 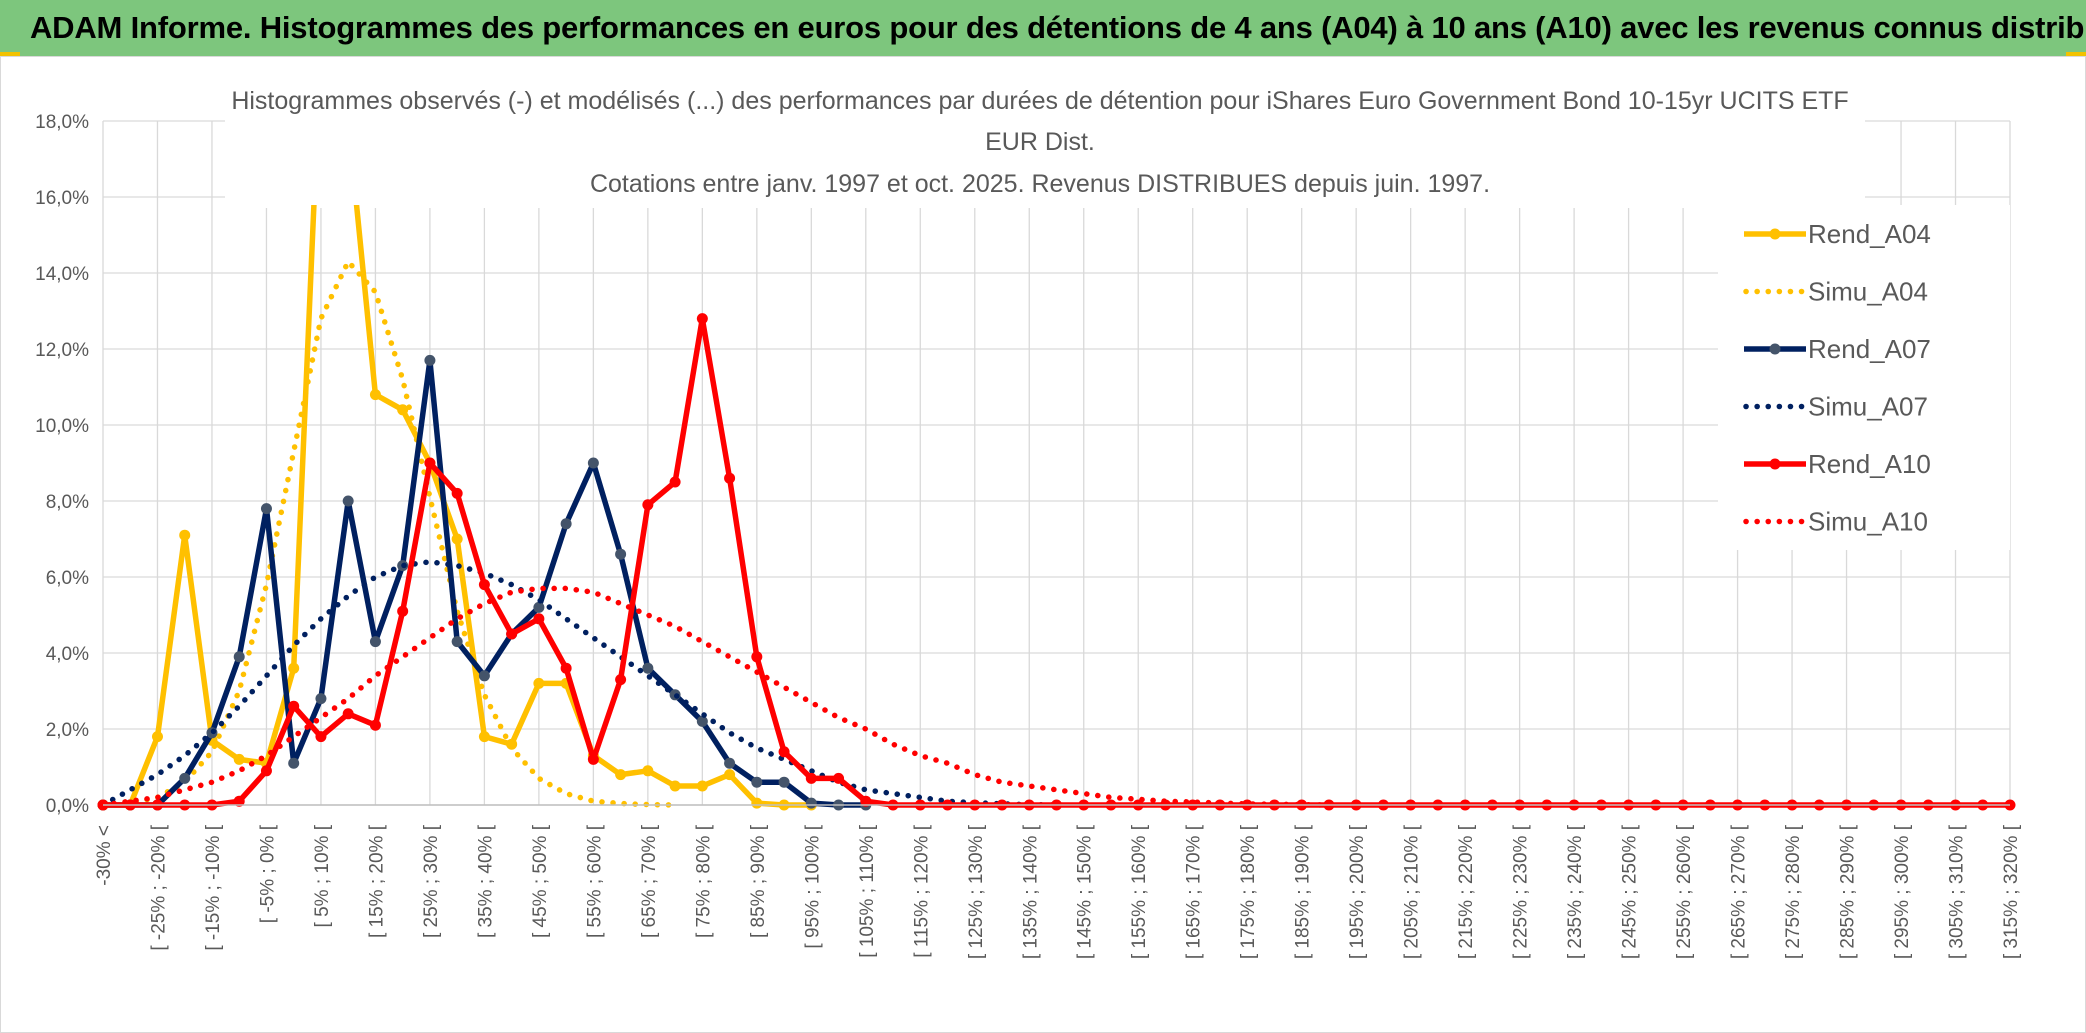 What do you see at coordinates (1775, 464) in the screenshot?
I see `legend-marker` at bounding box center [1775, 464].